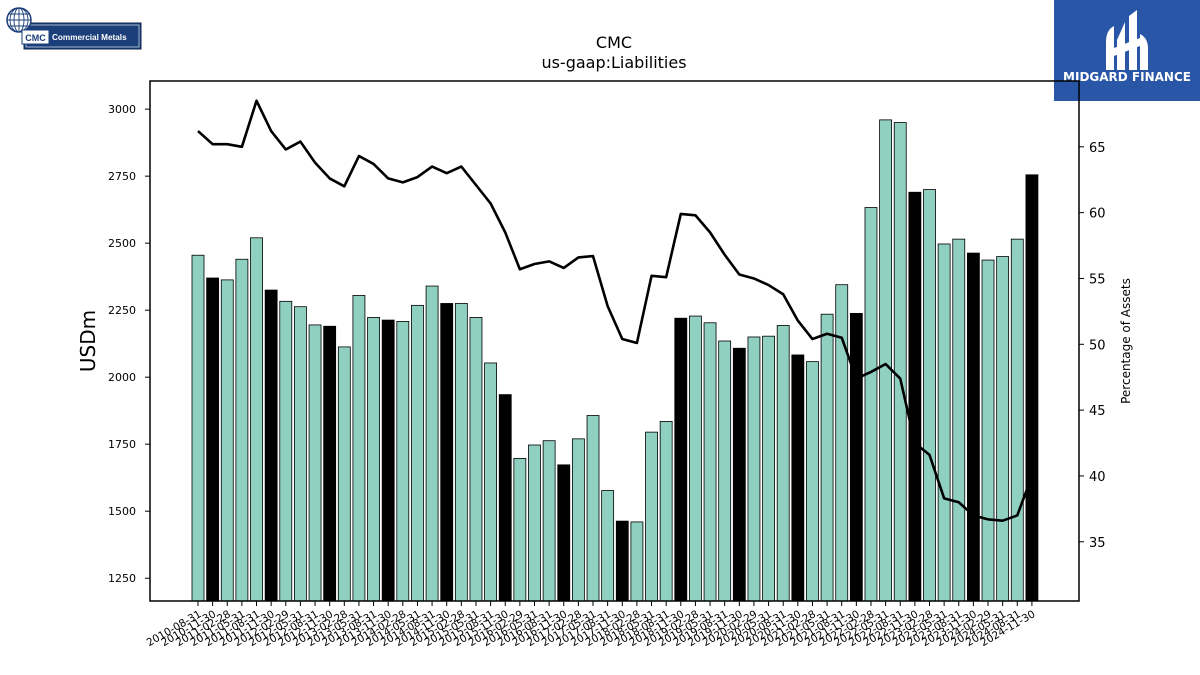 The height and width of the screenshot is (675, 1200). Describe the element at coordinates (876, 628) in the screenshot. I see `x-tick-label: 2022-08-31` at that location.